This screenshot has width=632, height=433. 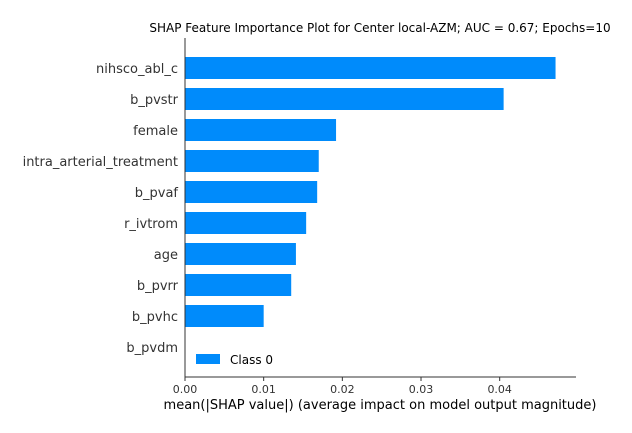 I want to click on bar-female, so click(x=261, y=130).